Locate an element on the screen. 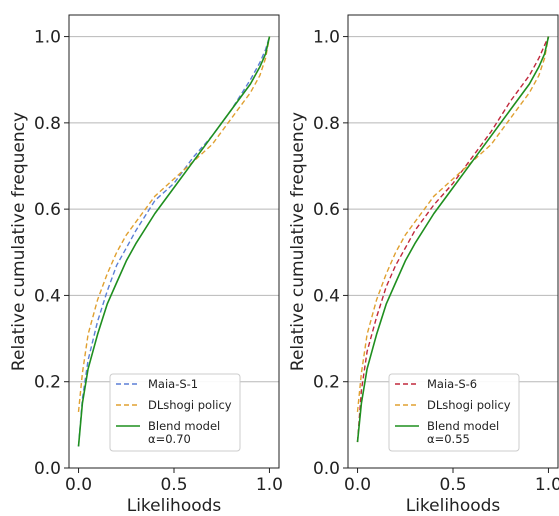 The height and width of the screenshot is (516, 559). legend-label: α=0.55 is located at coordinates (448, 439).